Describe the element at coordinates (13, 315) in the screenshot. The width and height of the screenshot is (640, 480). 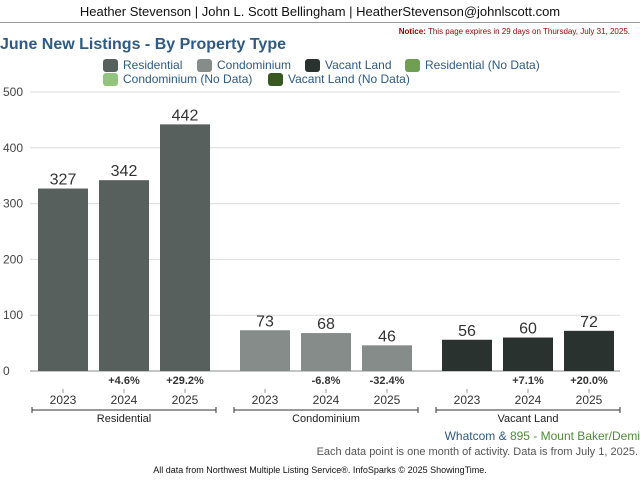
I see `y-tick-label: 100` at that location.